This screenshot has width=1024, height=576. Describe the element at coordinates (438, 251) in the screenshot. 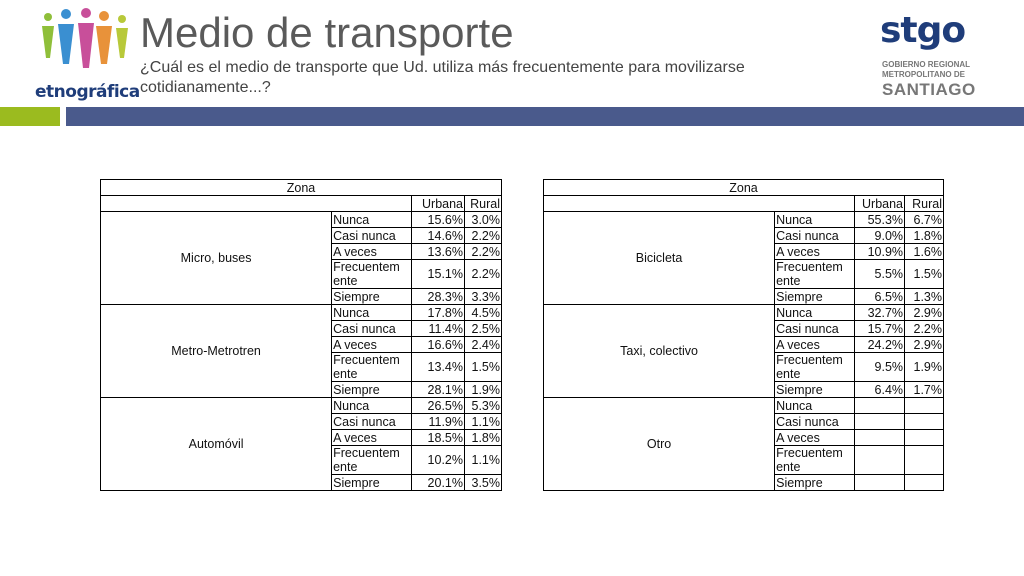

I see `value-urbana: 13.6%` at that location.